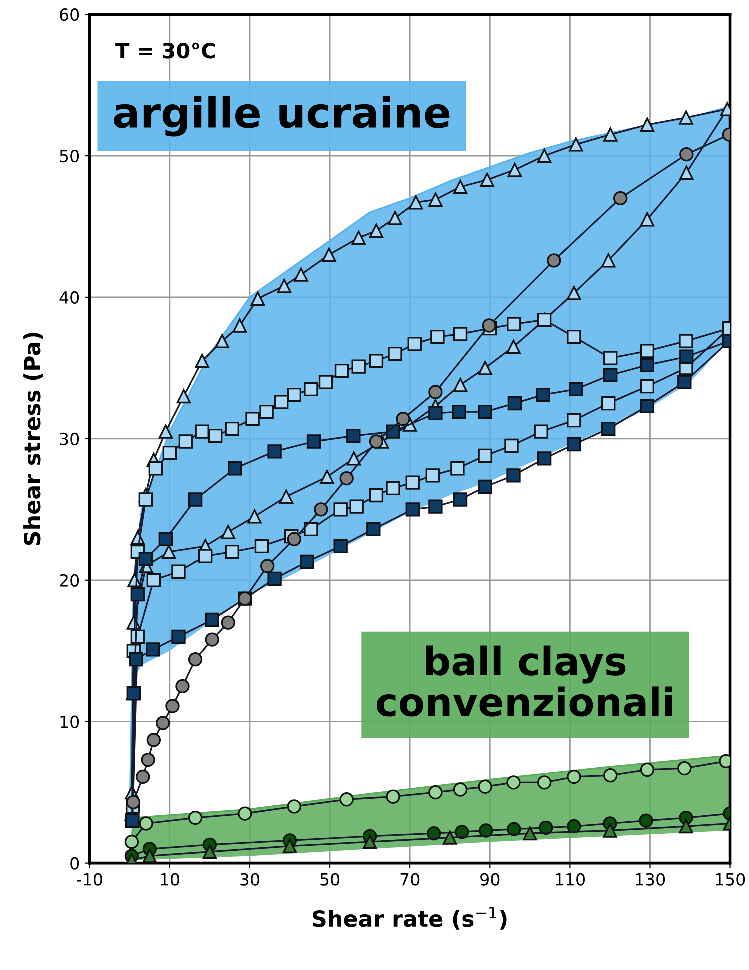  What do you see at coordinates (524, 681) in the screenshot?
I see `annotation: ball clays convenzionali` at bounding box center [524, 681].